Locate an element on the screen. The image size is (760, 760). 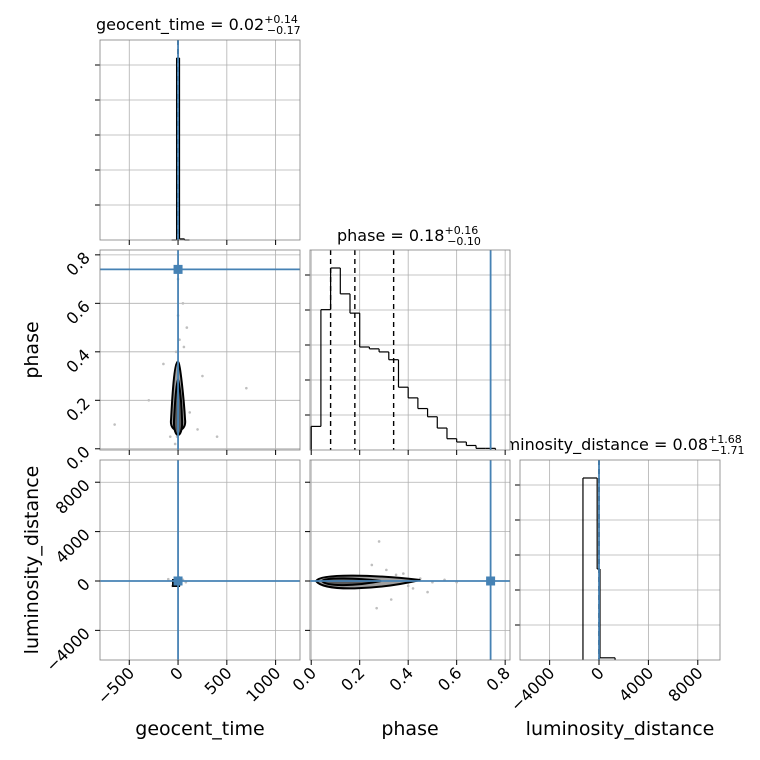
scatter-luminosity-distance-vs-phase-xtick-label-0: 0.0 is located at coordinates (304, 678).